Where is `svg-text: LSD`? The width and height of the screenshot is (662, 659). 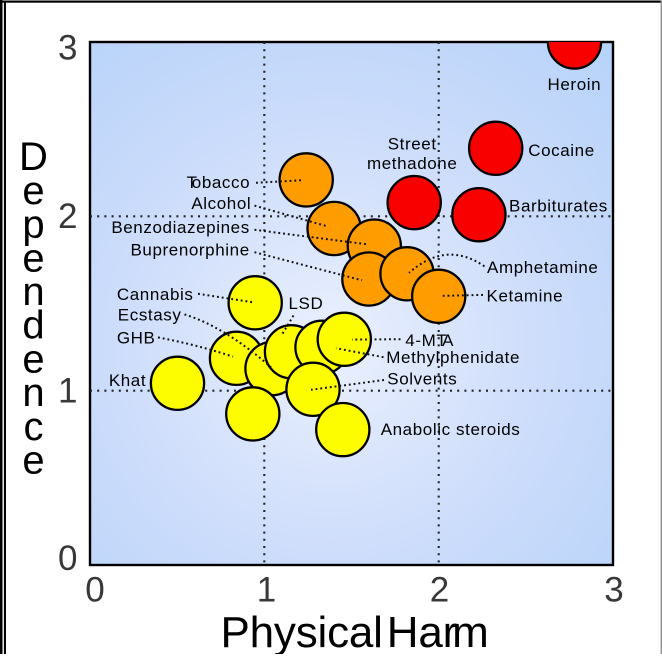 svg-text: LSD is located at coordinates (306, 303).